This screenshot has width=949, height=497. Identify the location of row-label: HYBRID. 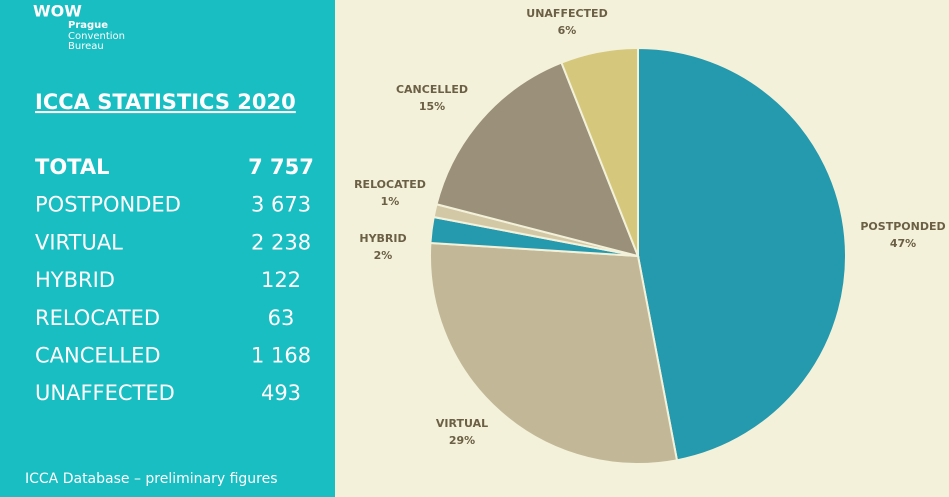
(75, 280).